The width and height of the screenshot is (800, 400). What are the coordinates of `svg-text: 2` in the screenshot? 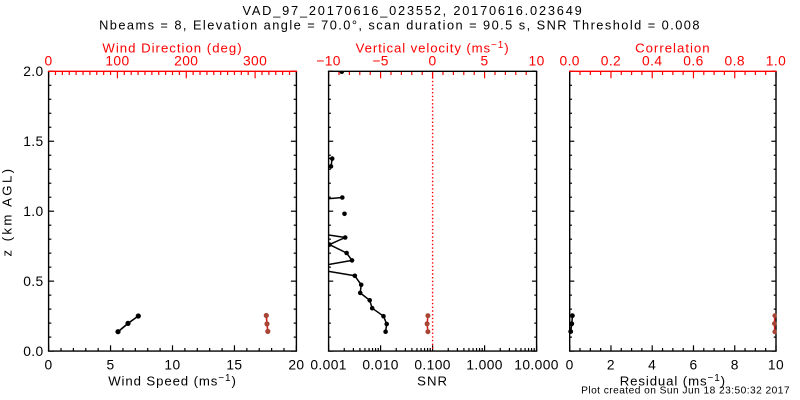 It's located at (611, 365).